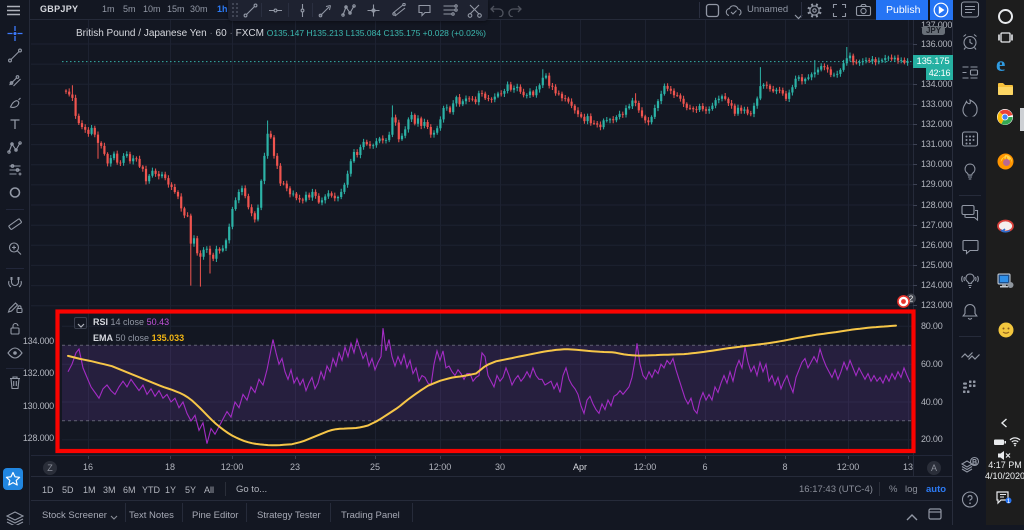 The height and width of the screenshot is (530, 1024). What do you see at coordinates (1009, 501) in the screenshot?
I see `svg-text: 1` at bounding box center [1009, 501].